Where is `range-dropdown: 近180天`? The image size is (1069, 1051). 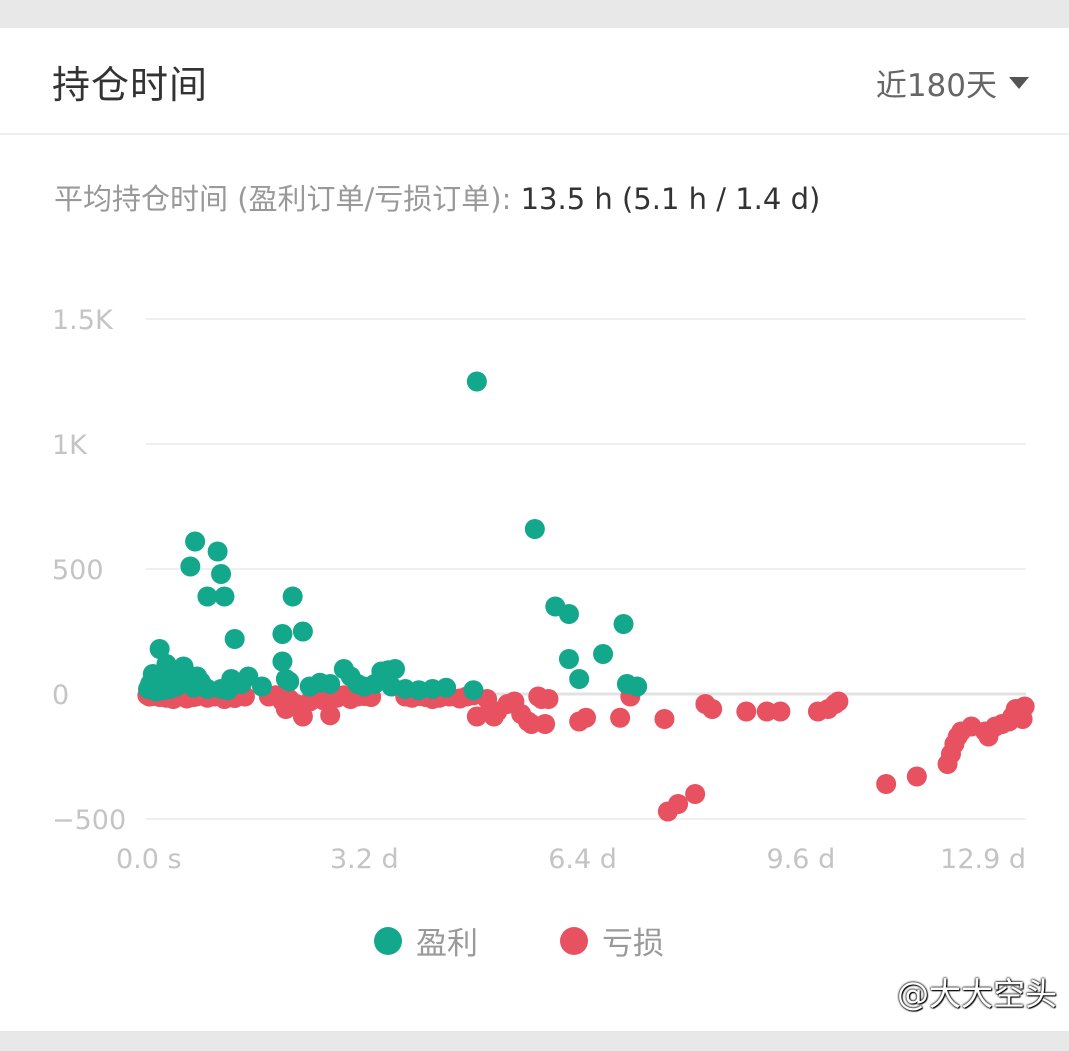
range-dropdown: 近180天 is located at coordinates (952, 82).